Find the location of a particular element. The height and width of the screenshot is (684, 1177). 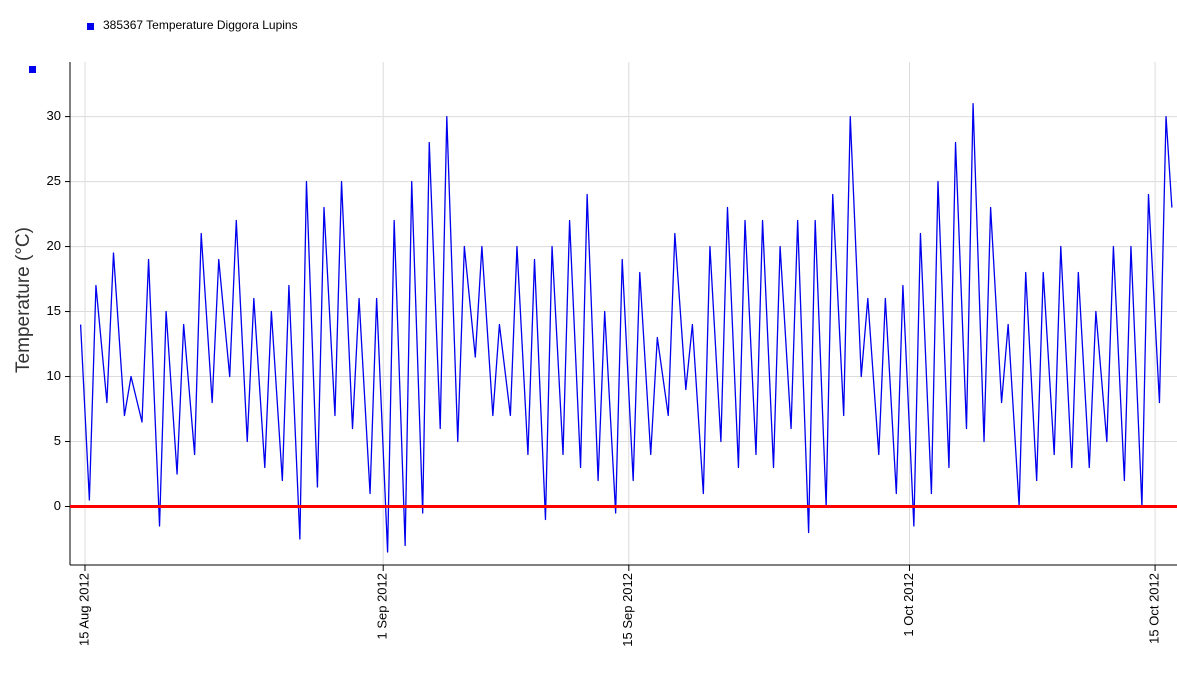

y-axis-label: Temperature (°C) is located at coordinates (23, 300).